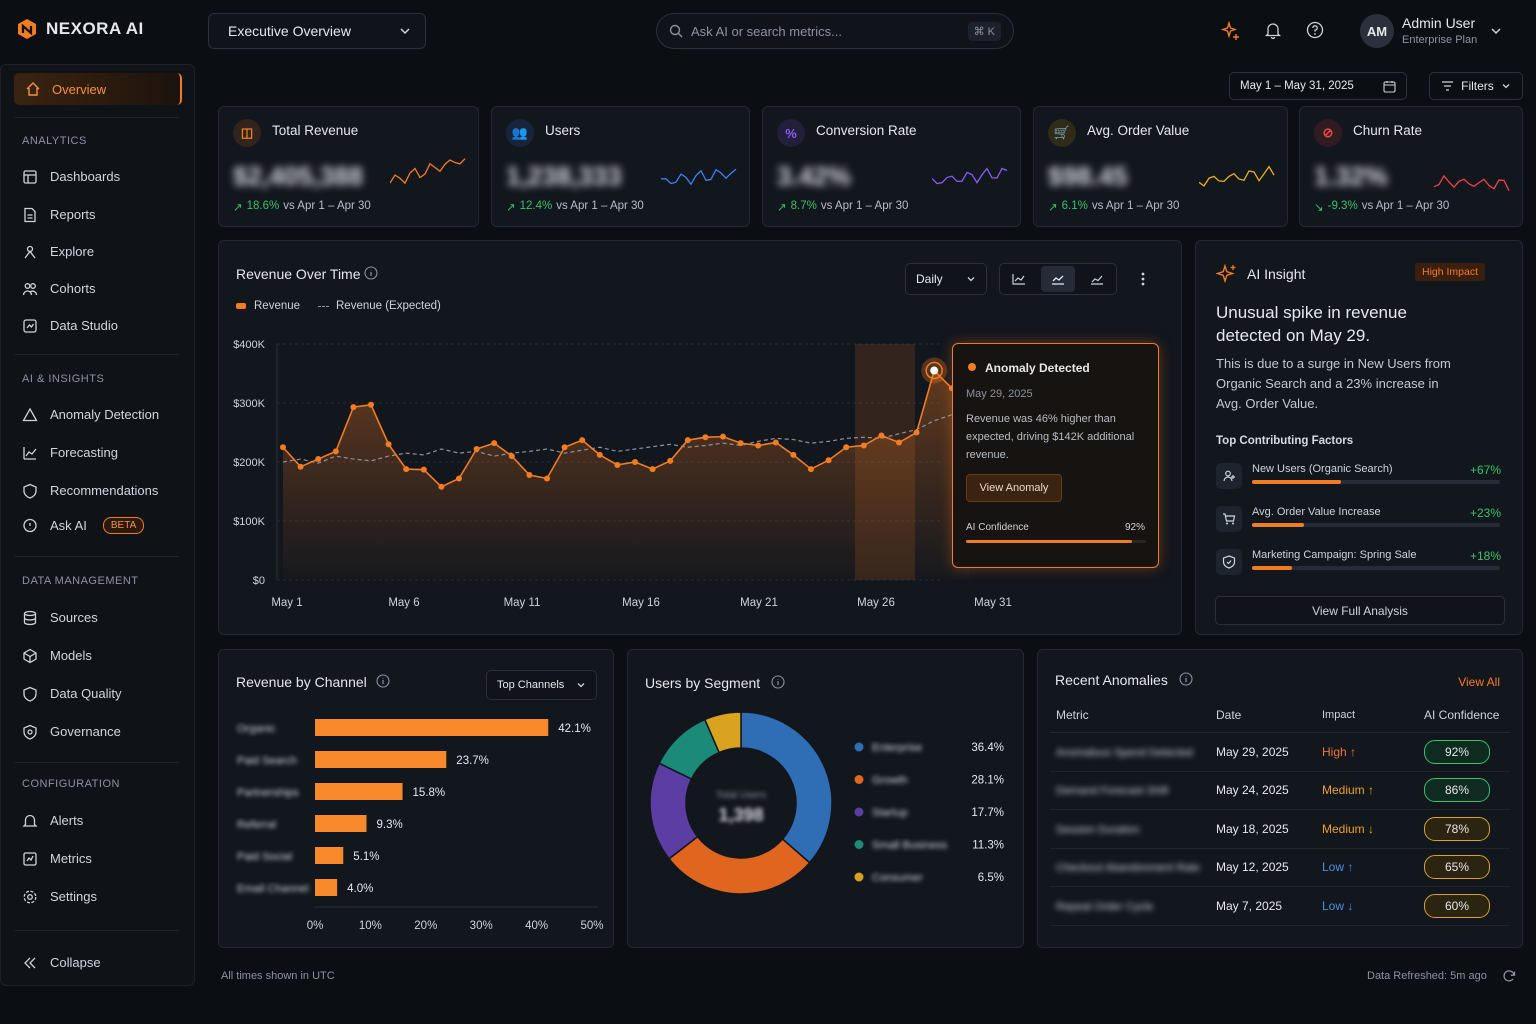  What do you see at coordinates (83, 525) in the screenshot?
I see `sidebar-item-ask-ai: Ask AI BETA` at bounding box center [83, 525].